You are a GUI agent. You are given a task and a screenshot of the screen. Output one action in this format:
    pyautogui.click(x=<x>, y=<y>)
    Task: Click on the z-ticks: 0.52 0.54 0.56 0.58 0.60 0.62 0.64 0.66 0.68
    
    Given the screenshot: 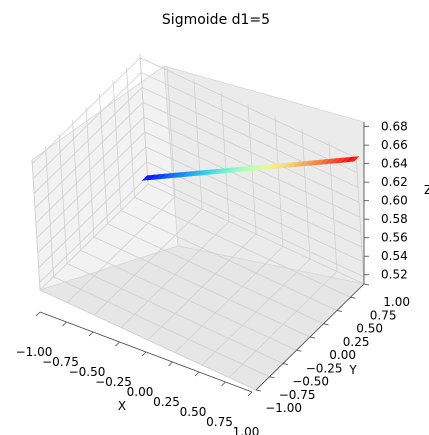 What is the action you would take?
    pyautogui.click(x=386, y=201)
    